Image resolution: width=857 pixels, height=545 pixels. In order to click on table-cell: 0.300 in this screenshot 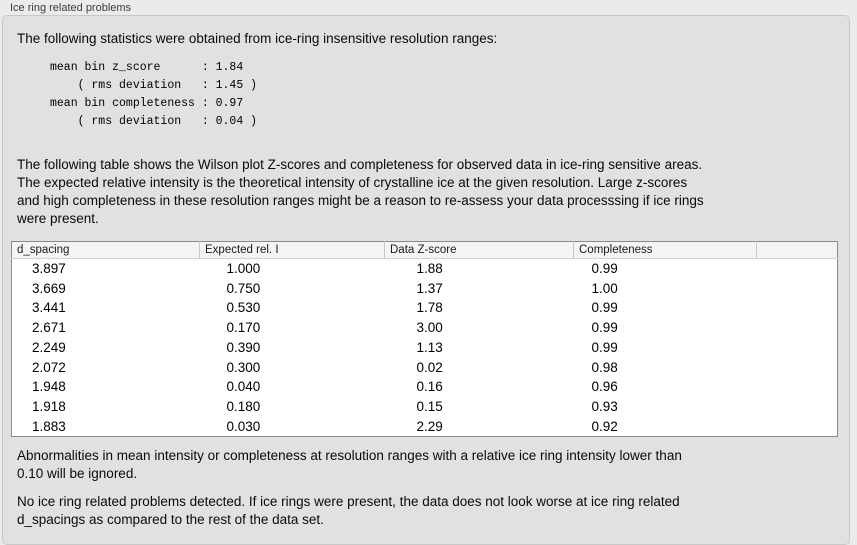, I will do `click(243, 367)`.